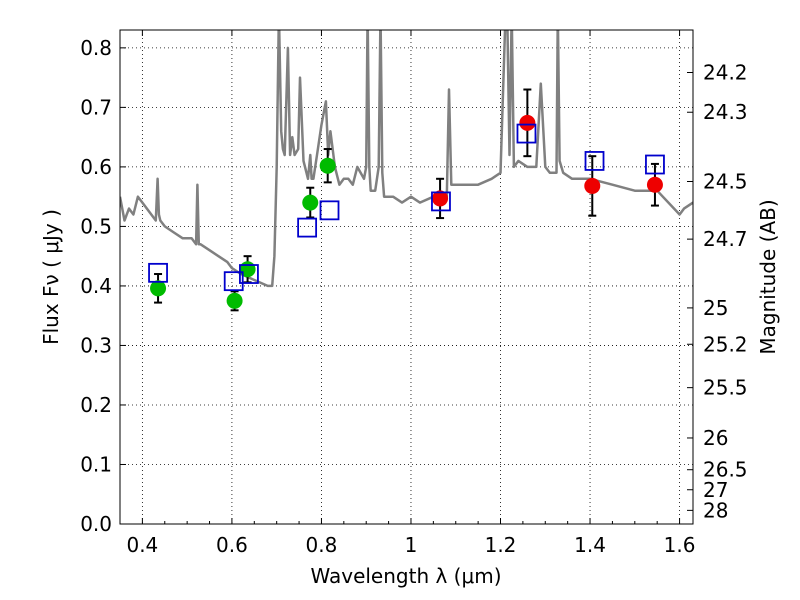 Image resolution: width=800 pixels, height=600 pixels. I want to click on y2-tick-label: 26.5, so click(725, 470).